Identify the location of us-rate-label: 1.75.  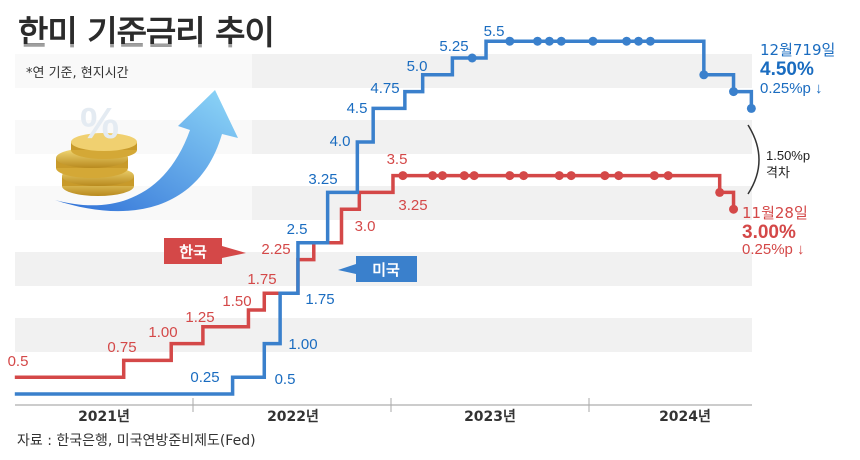
(319, 299).